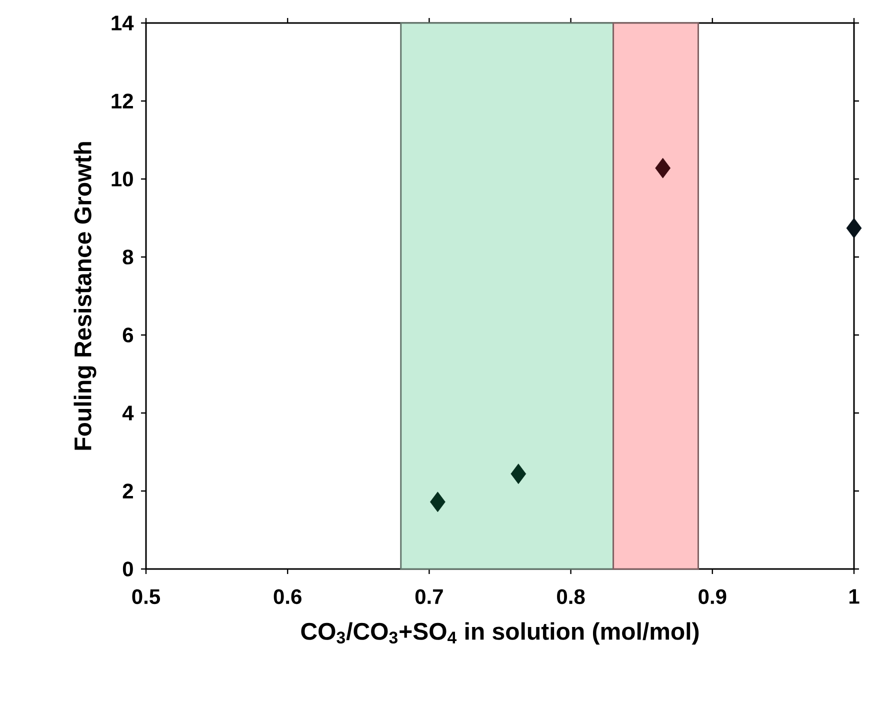 Image resolution: width=874 pixels, height=701 pixels. I want to click on x-tick-label: 0.8, so click(571, 596).